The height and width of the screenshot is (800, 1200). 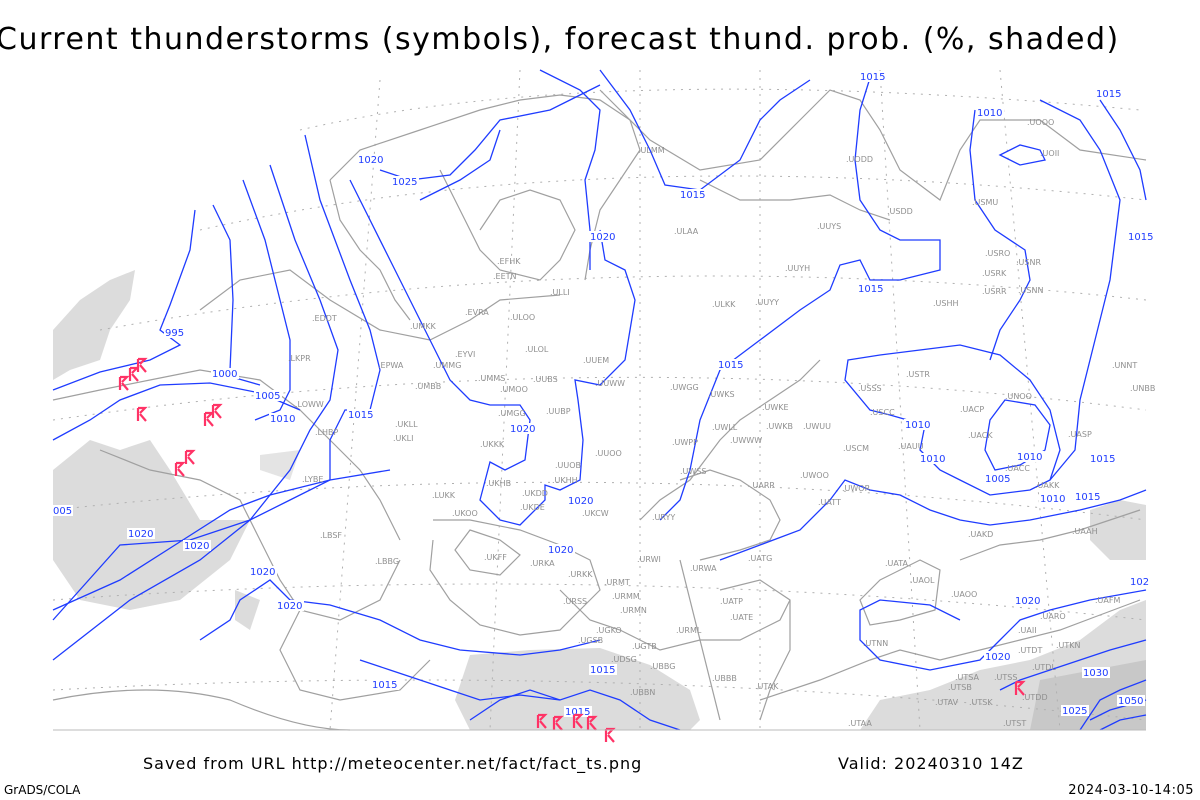 I want to click on station-label: .UUBP, so click(x=558, y=411).